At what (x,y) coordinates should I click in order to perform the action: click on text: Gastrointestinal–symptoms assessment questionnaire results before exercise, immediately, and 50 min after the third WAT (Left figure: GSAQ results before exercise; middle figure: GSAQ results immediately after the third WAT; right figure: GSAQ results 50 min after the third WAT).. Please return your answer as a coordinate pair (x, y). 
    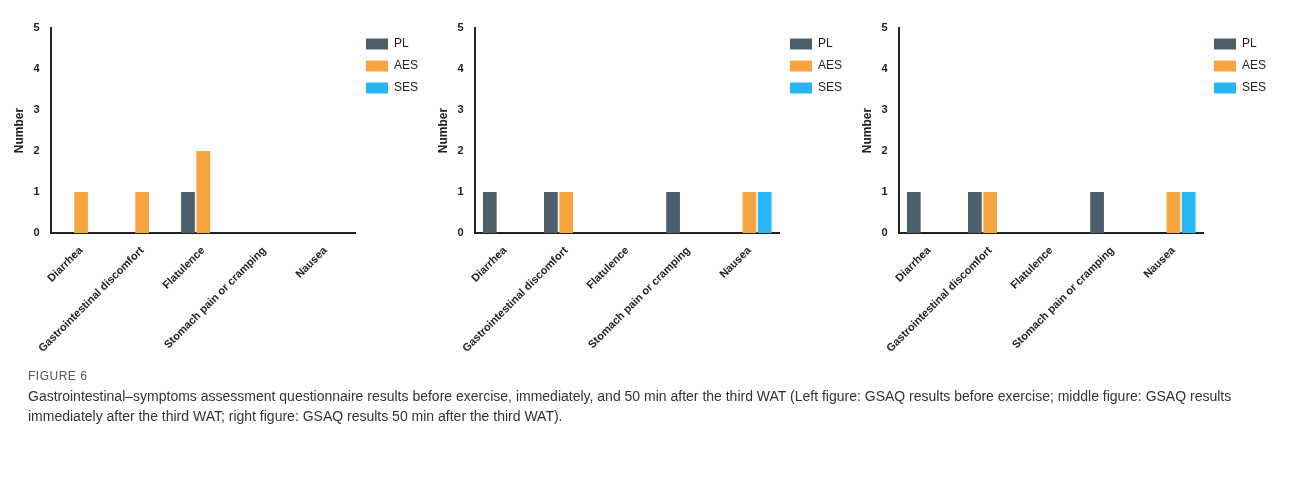
    Looking at the image, I should click on (630, 406).